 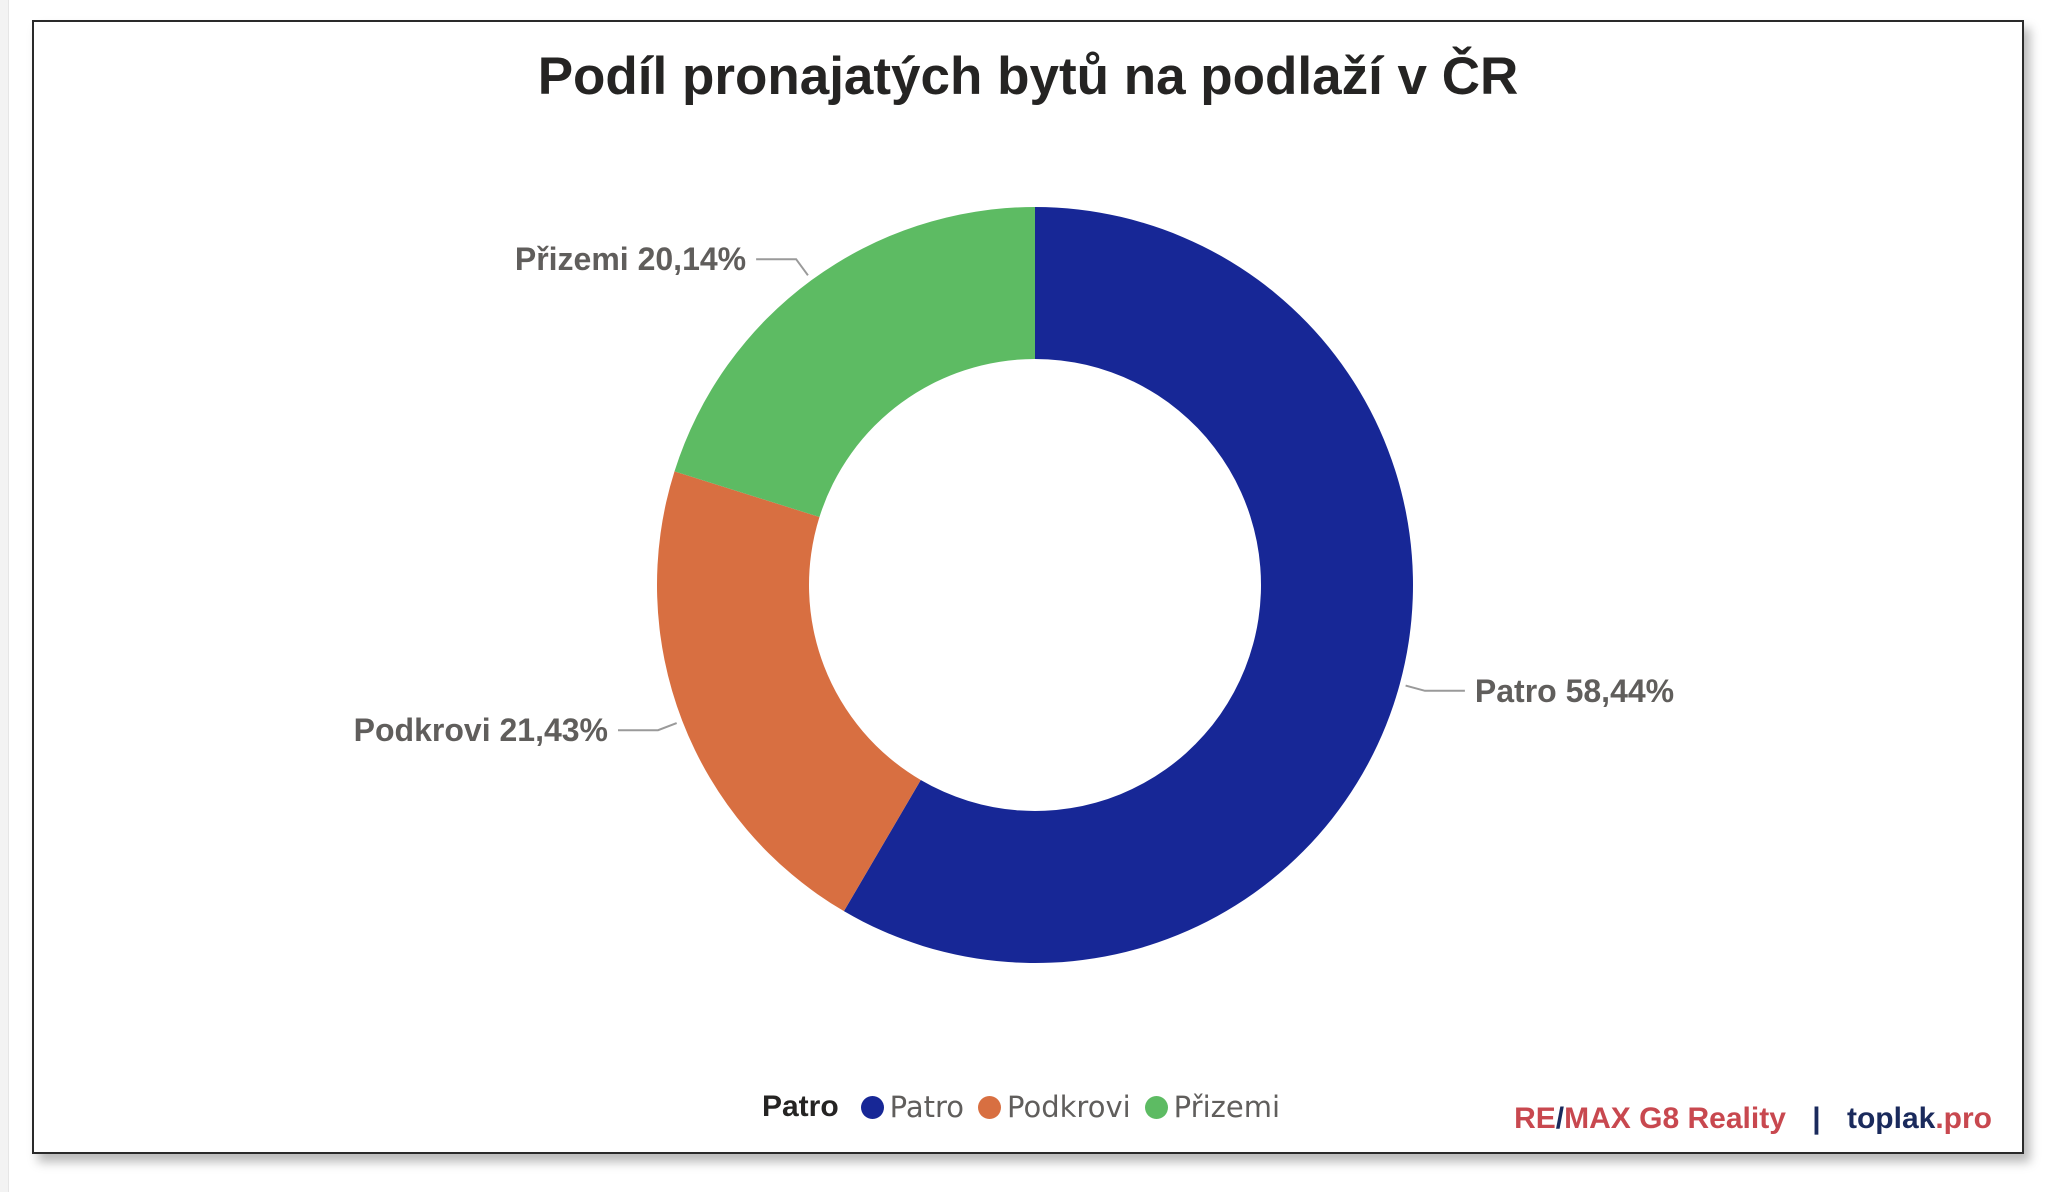 What do you see at coordinates (648, 727) in the screenshot?
I see `leader-line-podkrovi` at bounding box center [648, 727].